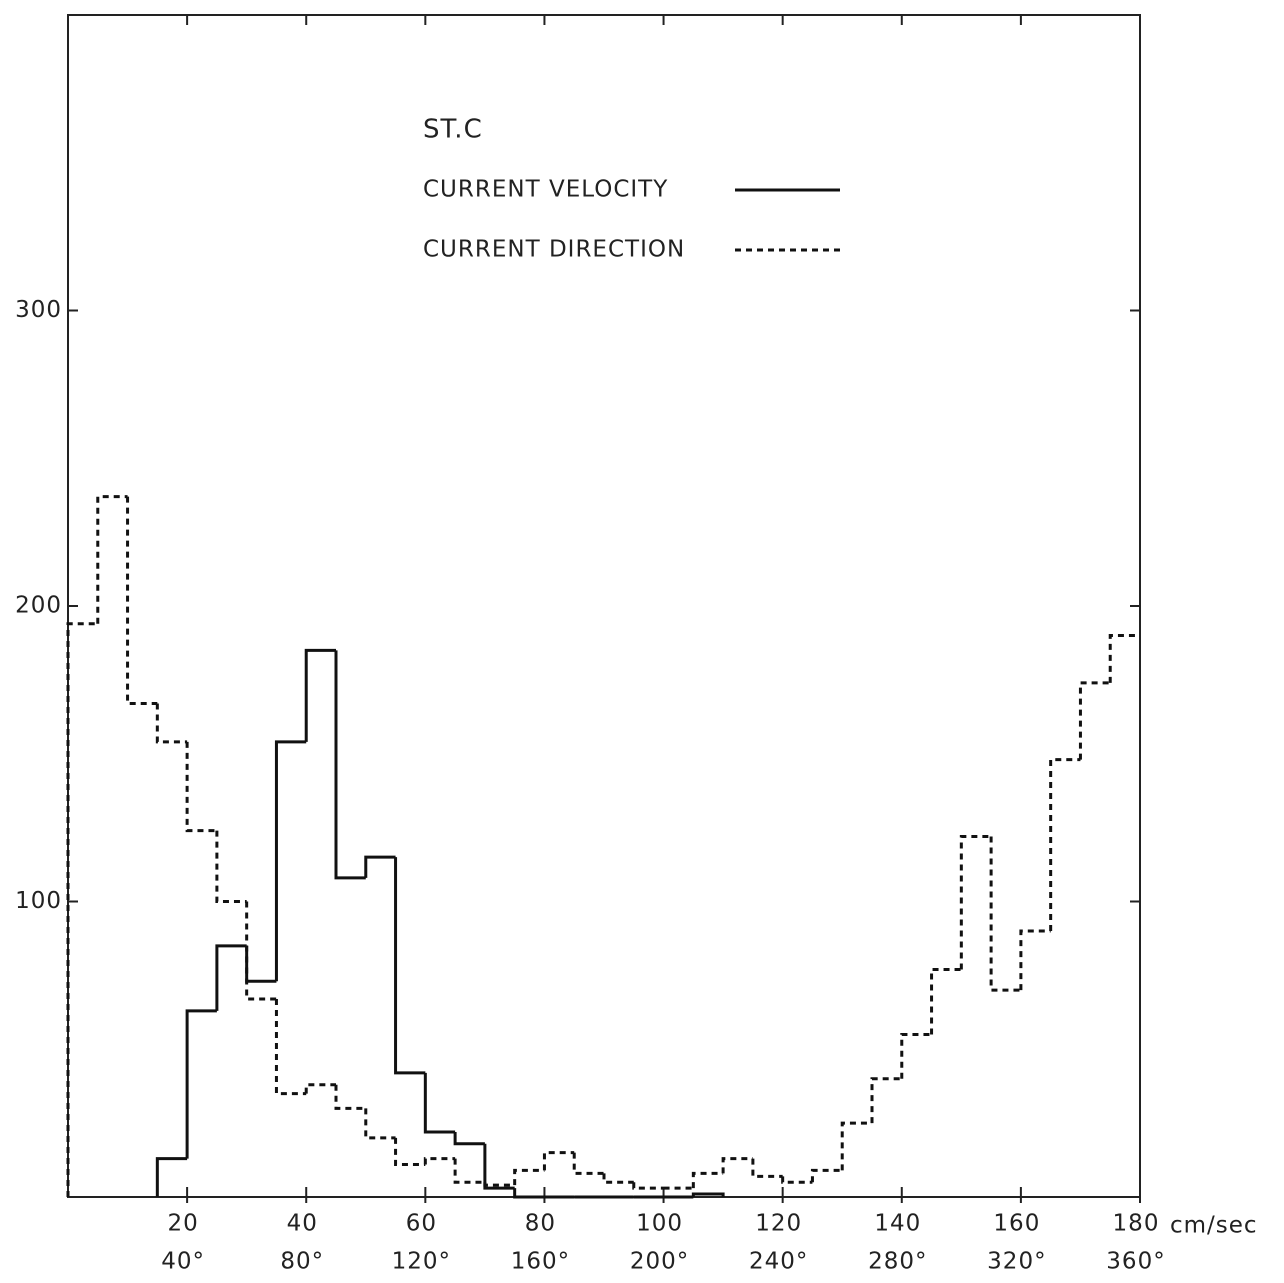 This screenshot has width=1284, height=1283. I want to click on x2-tick-label: 200°, so click(659, 1262).